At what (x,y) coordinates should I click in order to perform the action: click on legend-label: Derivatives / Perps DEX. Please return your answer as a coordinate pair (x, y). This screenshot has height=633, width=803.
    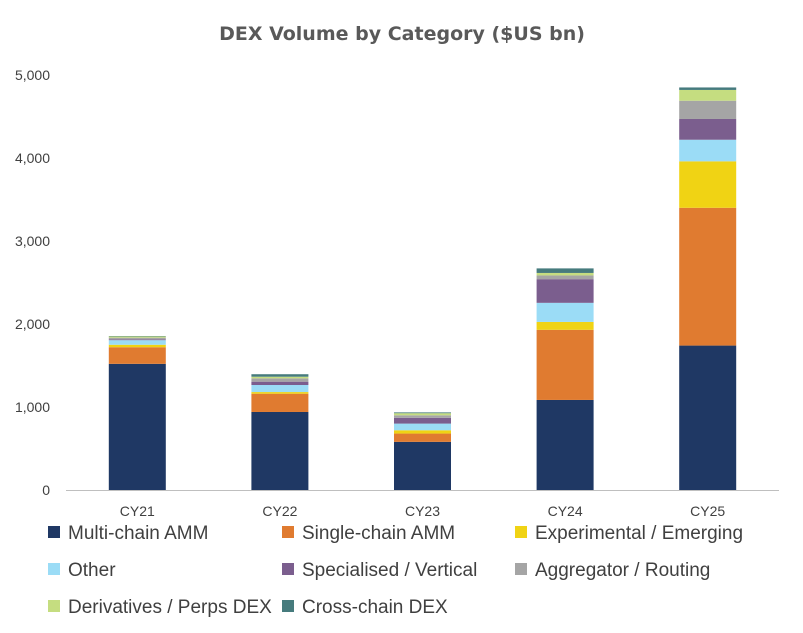
    Looking at the image, I should click on (170, 607).